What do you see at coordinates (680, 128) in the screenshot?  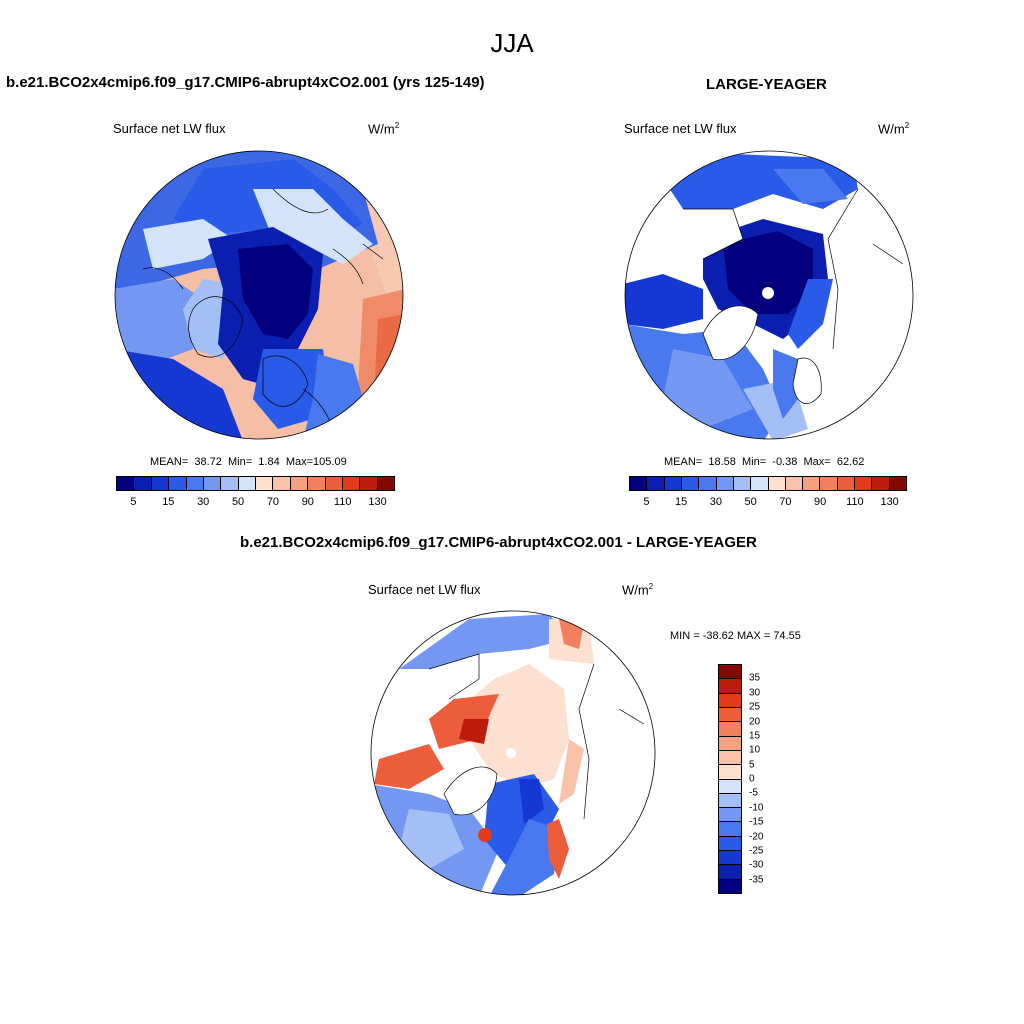 I see `right-variable-label: Surface net LW flux` at bounding box center [680, 128].